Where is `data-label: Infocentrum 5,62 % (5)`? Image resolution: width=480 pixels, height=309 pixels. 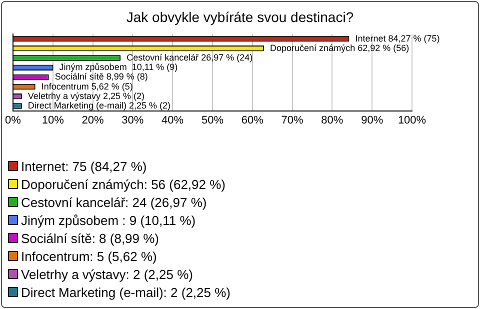
data-label: Infocentrum 5,62 % (5) is located at coordinates (87, 86).